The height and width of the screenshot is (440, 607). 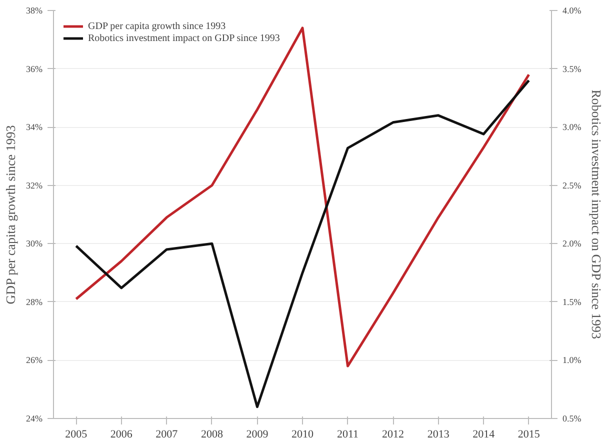 What do you see at coordinates (572, 185) in the screenshot?
I see `y2-tick-label: 2.5%` at bounding box center [572, 185].